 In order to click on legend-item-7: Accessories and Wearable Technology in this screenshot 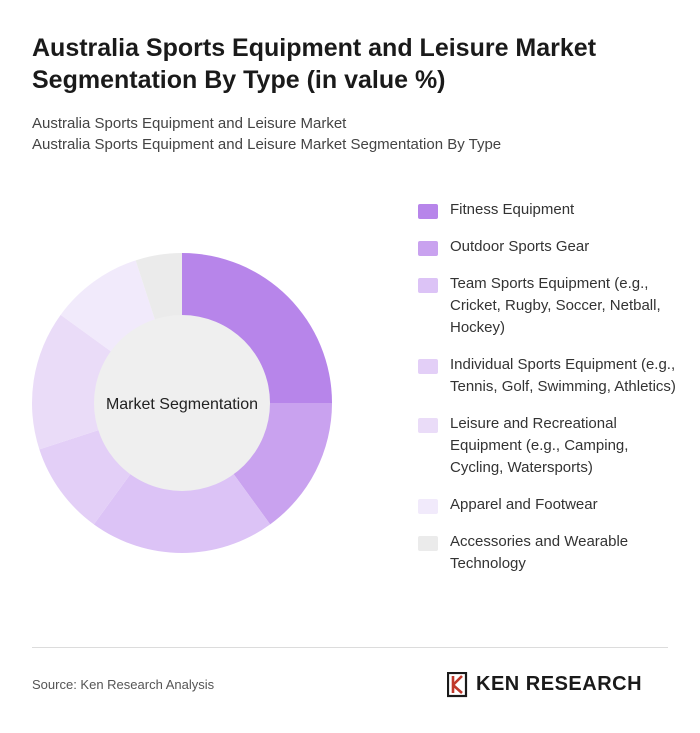, I will do `click(548, 553)`.